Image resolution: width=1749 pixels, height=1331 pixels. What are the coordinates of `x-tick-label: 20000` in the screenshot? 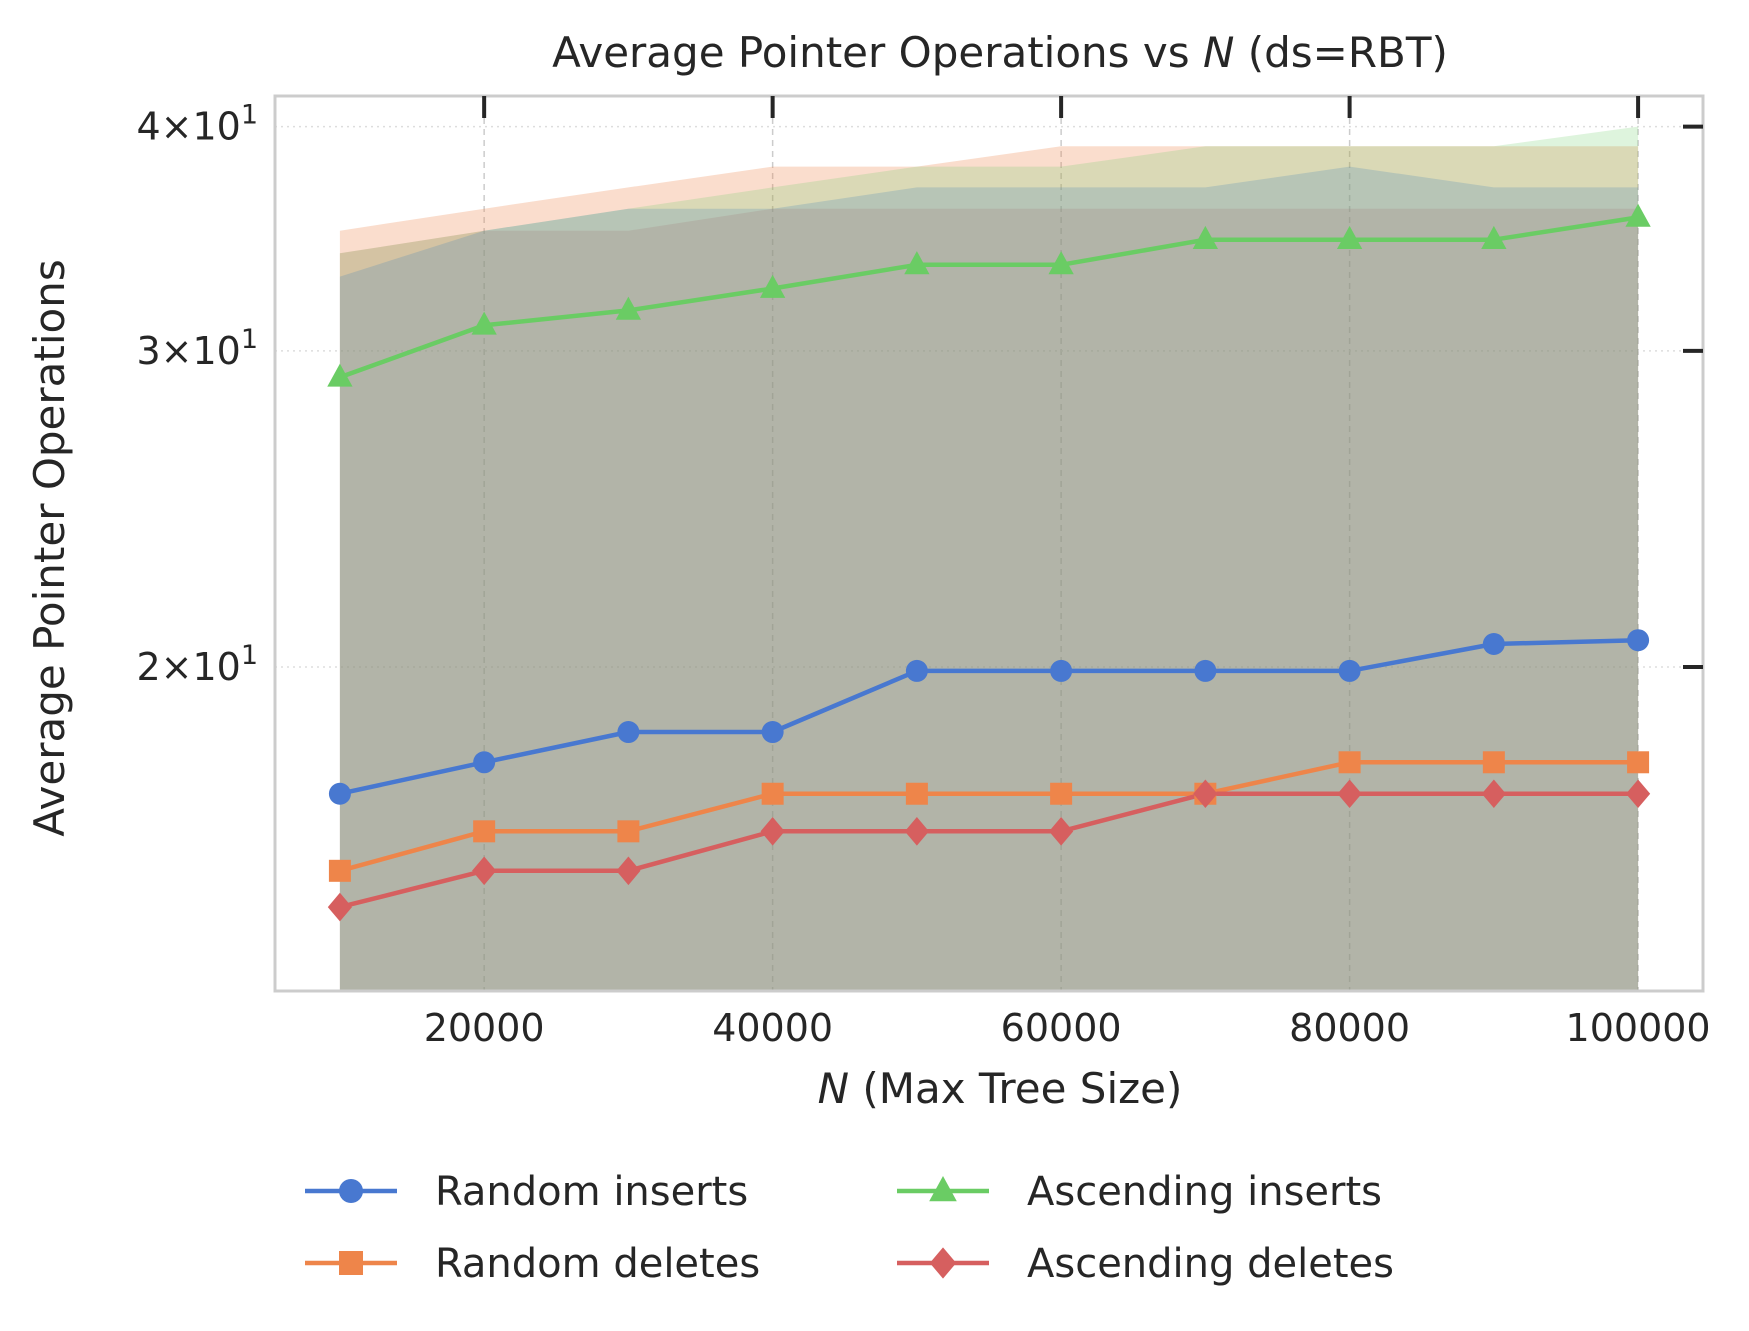 It's located at (484, 1028).